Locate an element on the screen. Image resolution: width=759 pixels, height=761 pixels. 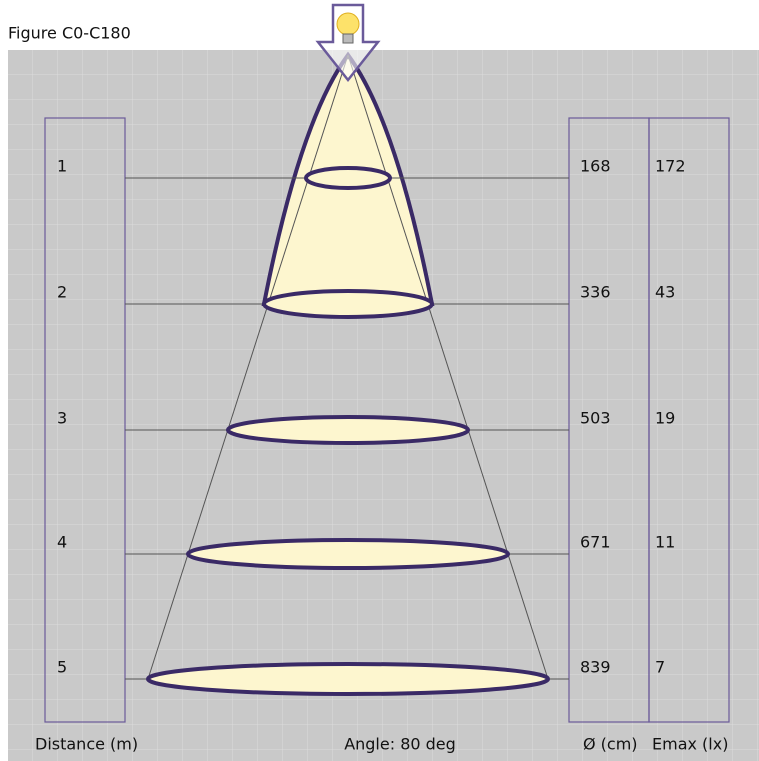
distance: 5 is located at coordinates (62, 667).